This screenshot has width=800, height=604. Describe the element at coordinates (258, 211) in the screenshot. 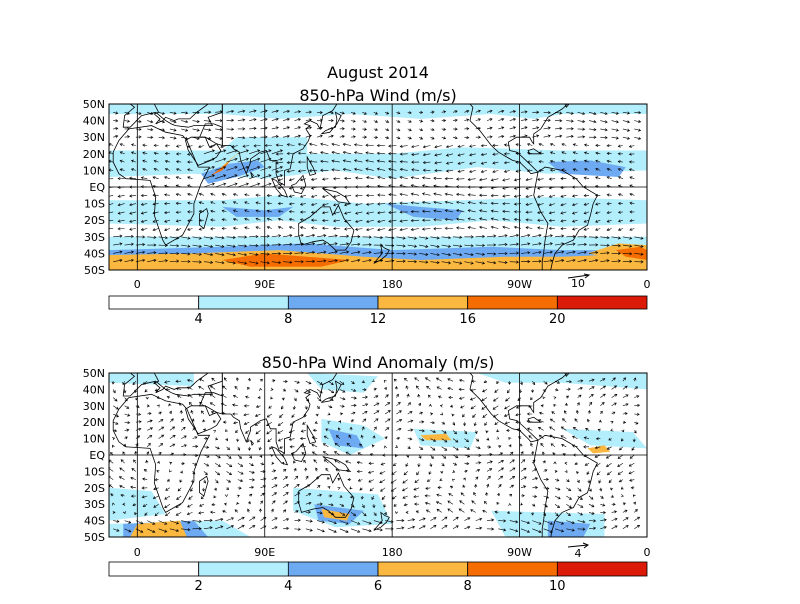

I see `shaded-region` at that location.